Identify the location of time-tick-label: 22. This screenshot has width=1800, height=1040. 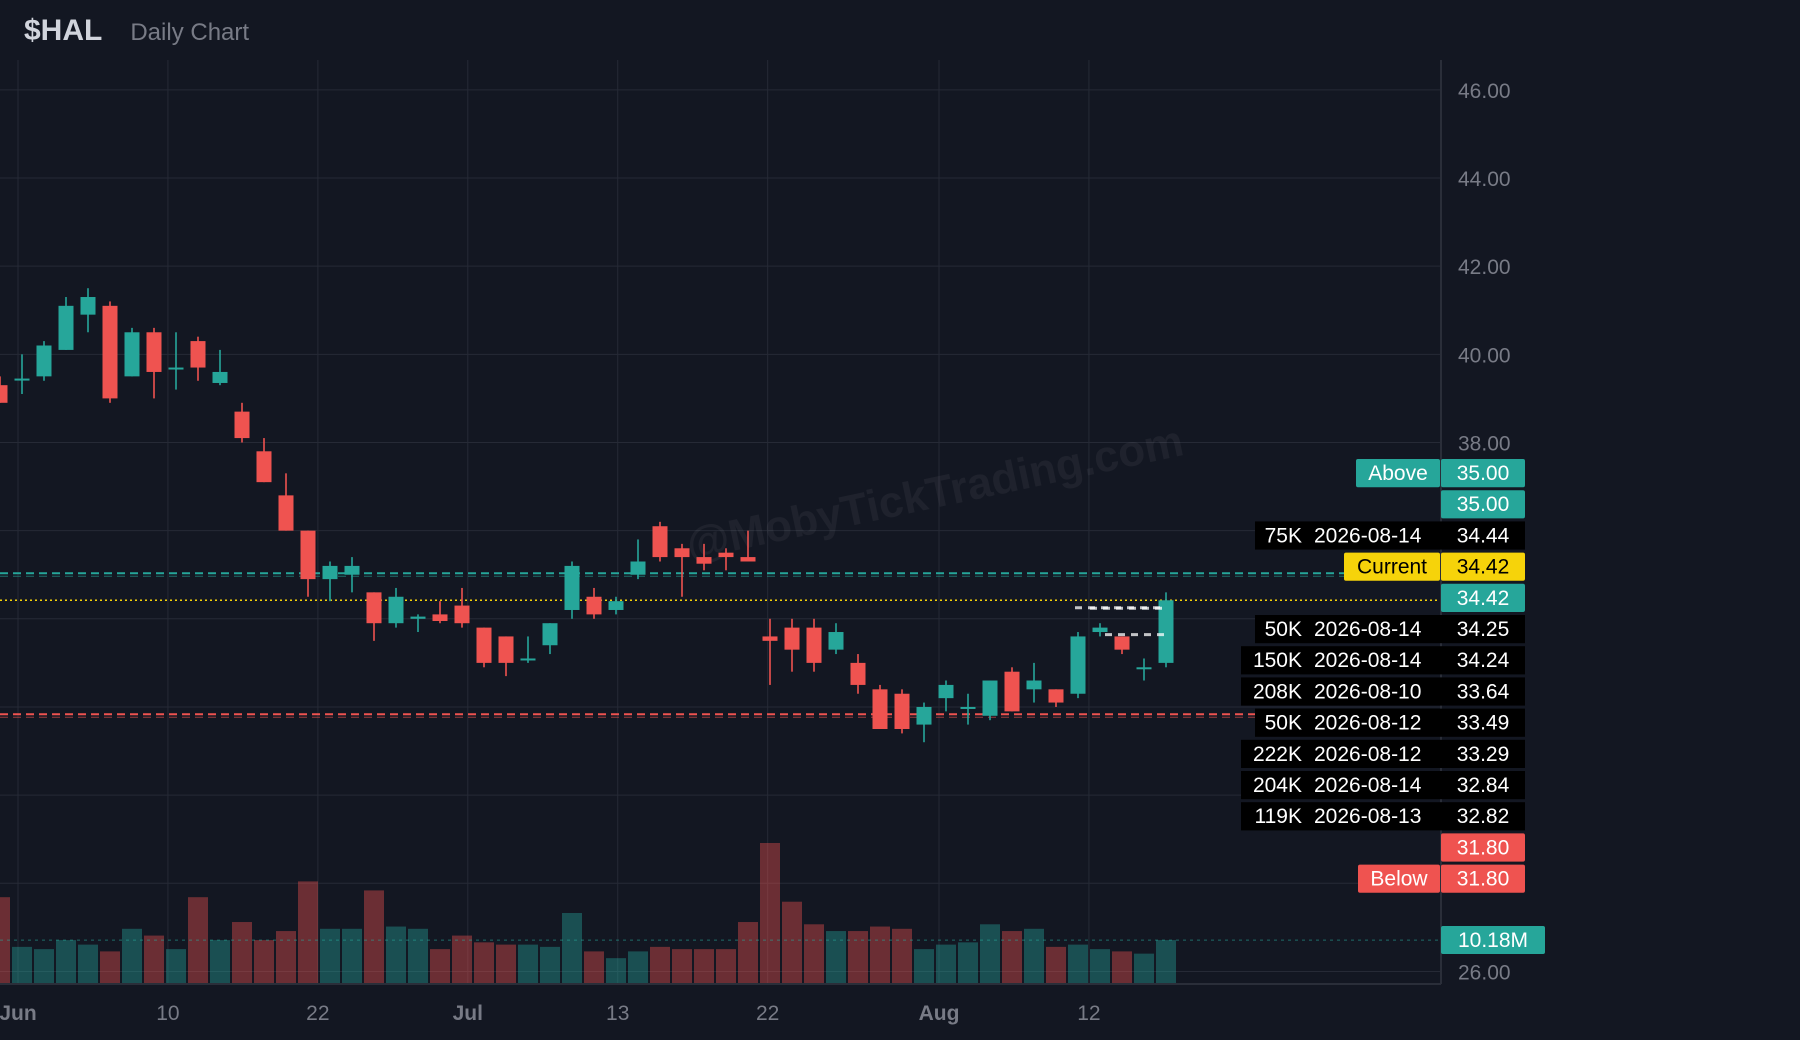
(317, 1013).